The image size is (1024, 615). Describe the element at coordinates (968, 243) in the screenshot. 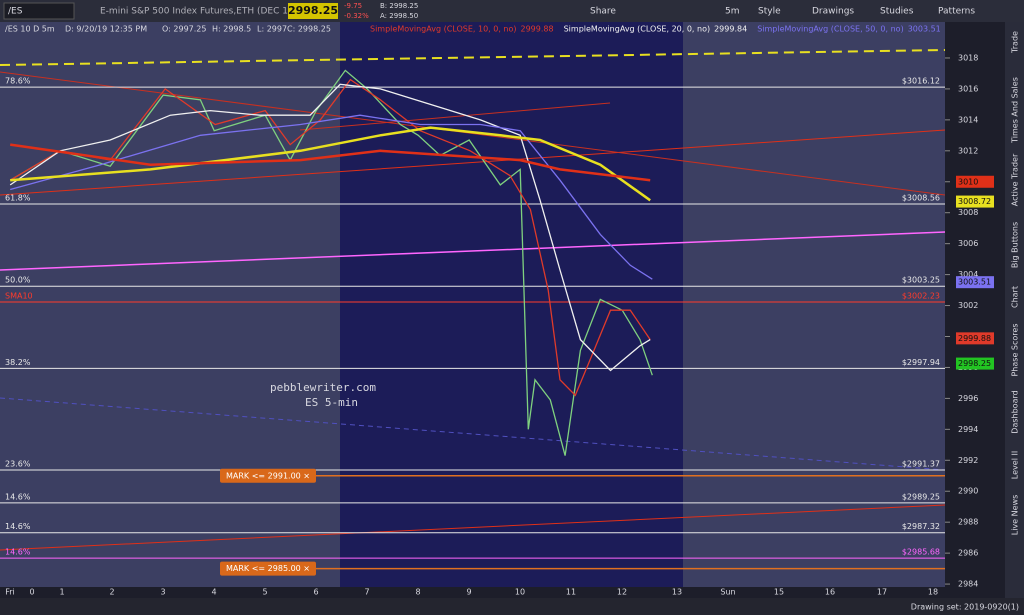

I see `y-tick-label: 3006` at that location.